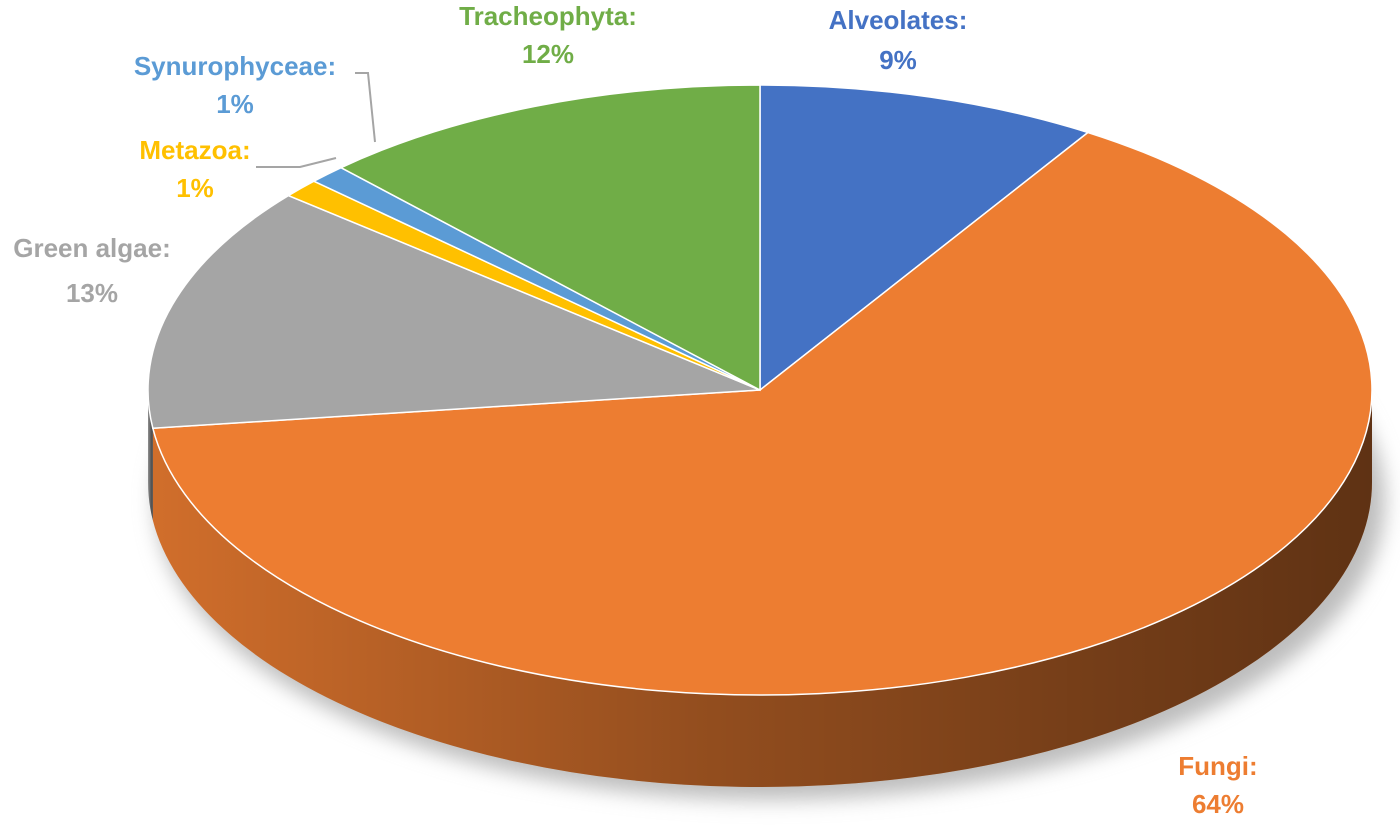  Describe the element at coordinates (1217, 766) in the screenshot. I see `slice-label: Fungi:` at that location.